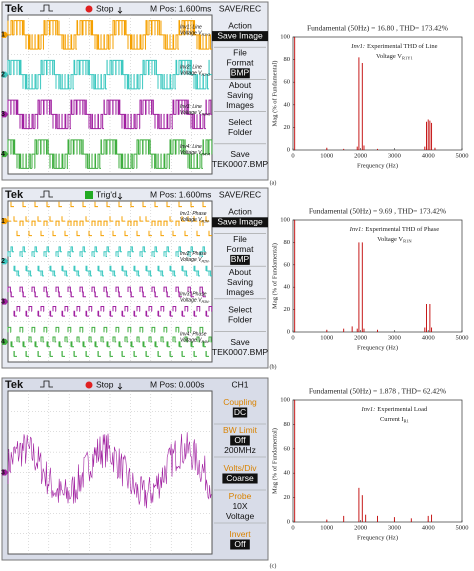  Describe the element at coordinates (394, 56) in the screenshot. I see `annotation: Voltage VR1Y1` at that location.